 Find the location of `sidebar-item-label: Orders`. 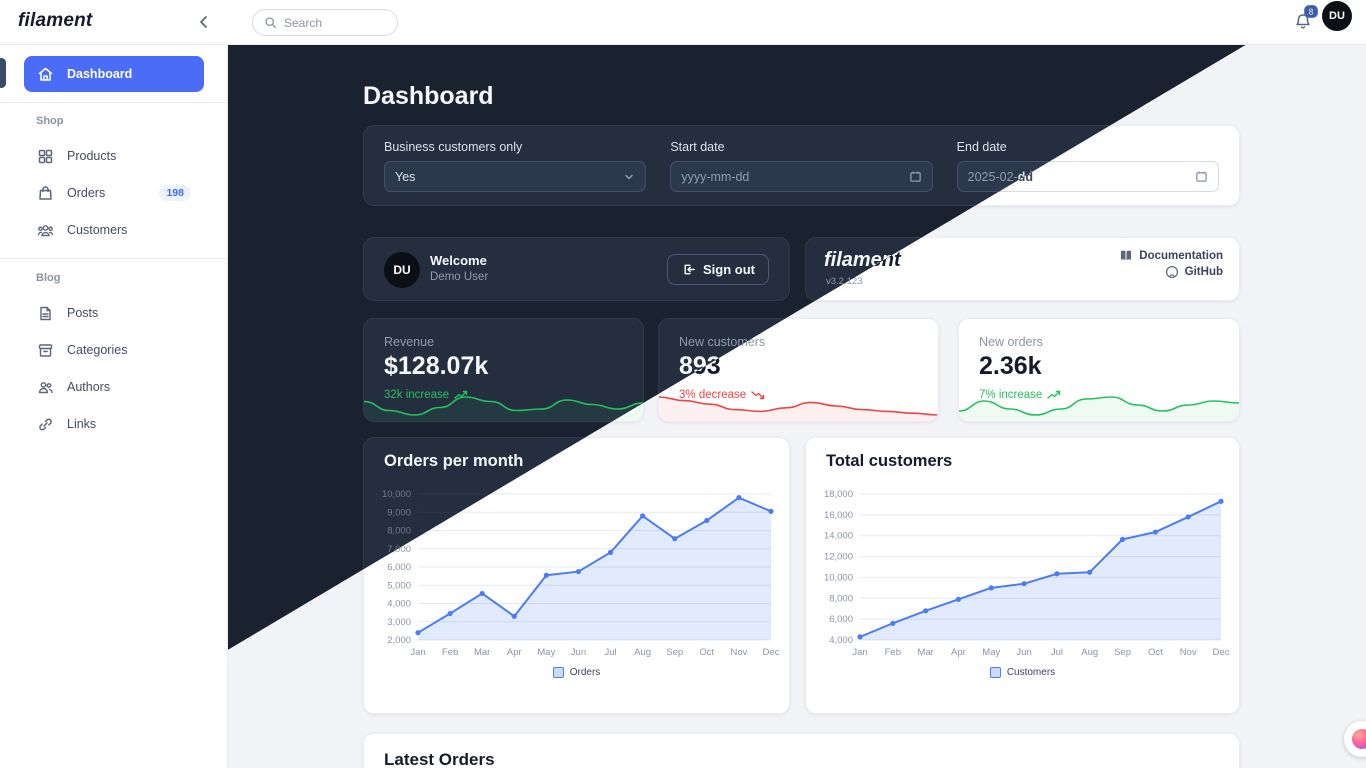

sidebar-item-label: Orders is located at coordinates (86, 193).